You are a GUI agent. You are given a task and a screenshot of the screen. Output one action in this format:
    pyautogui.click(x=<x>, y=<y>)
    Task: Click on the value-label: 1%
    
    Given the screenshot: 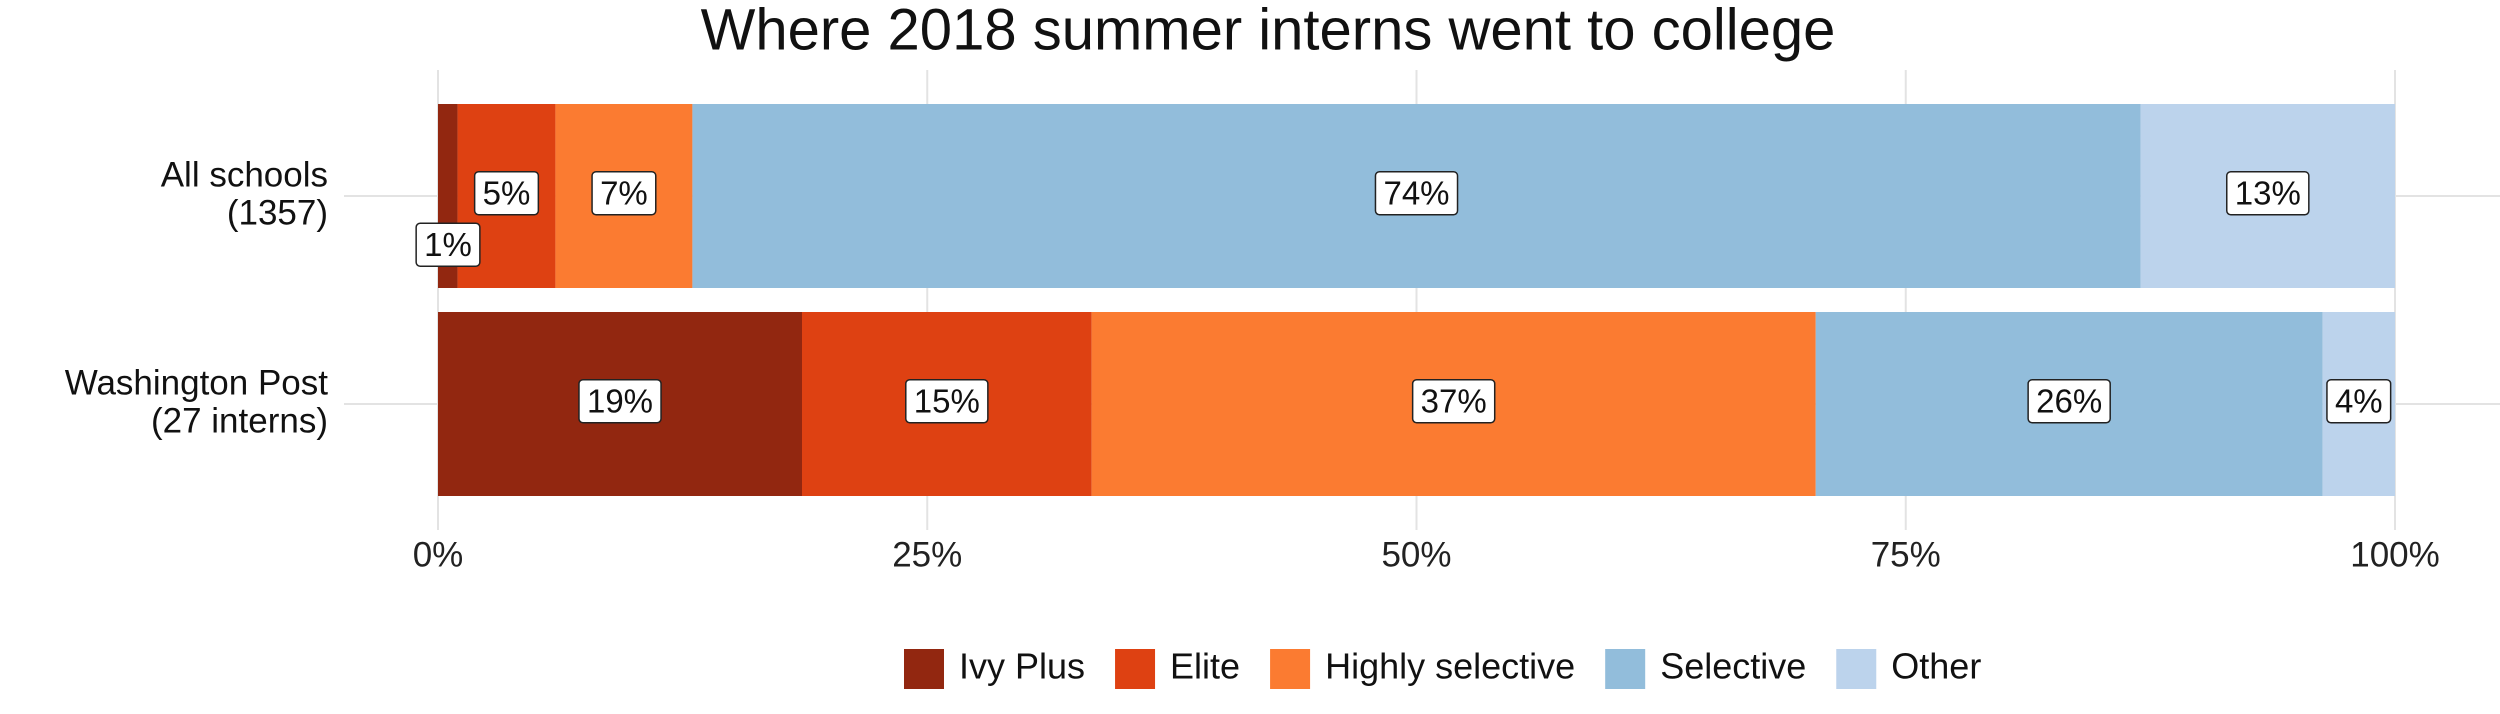 What is the action you would take?
    pyautogui.click(x=448, y=244)
    